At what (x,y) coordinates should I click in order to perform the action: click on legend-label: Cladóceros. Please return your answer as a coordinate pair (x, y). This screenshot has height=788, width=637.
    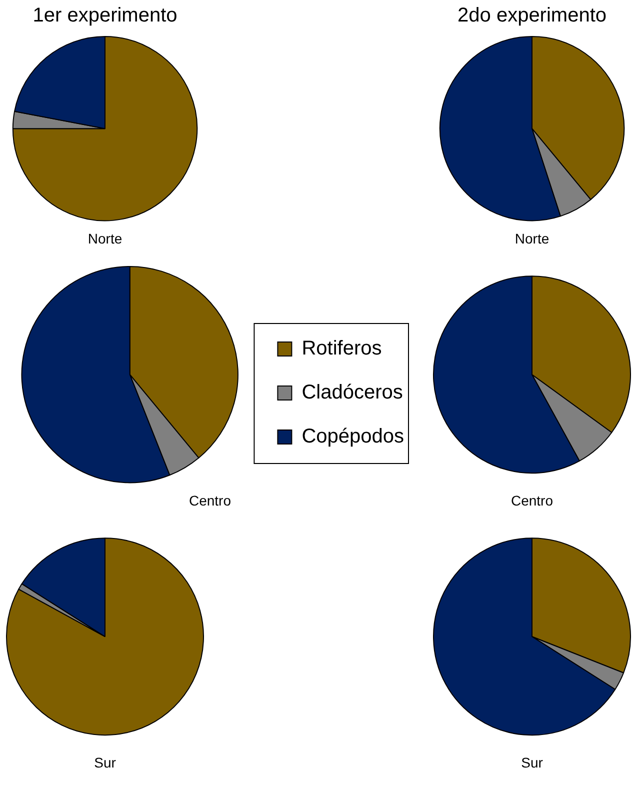
    Looking at the image, I should click on (352, 393).